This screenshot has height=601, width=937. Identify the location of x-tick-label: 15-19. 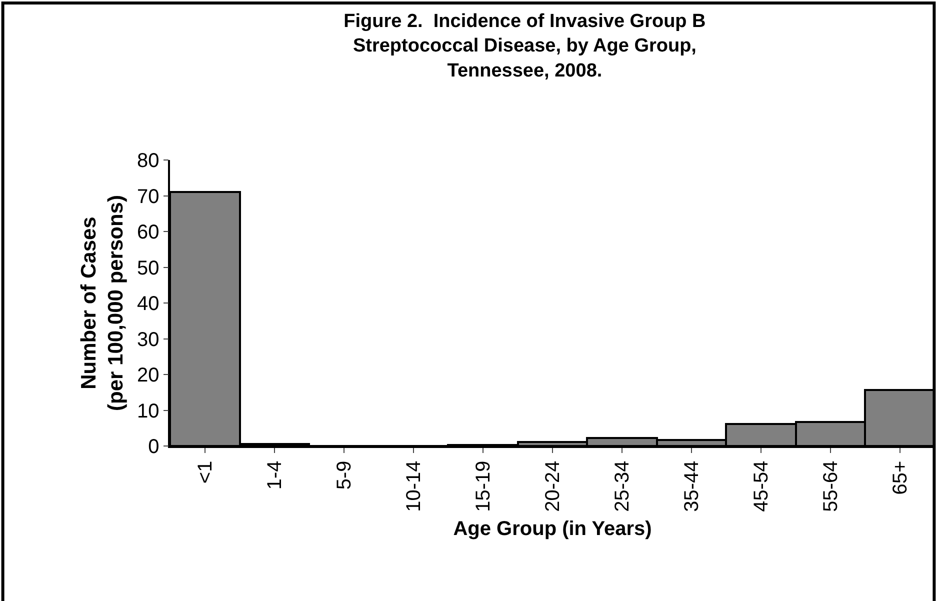
(483, 486).